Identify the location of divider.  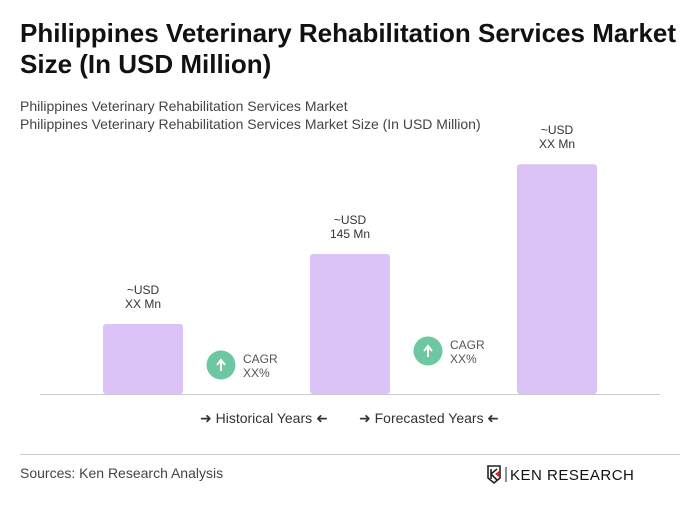
(350, 454).